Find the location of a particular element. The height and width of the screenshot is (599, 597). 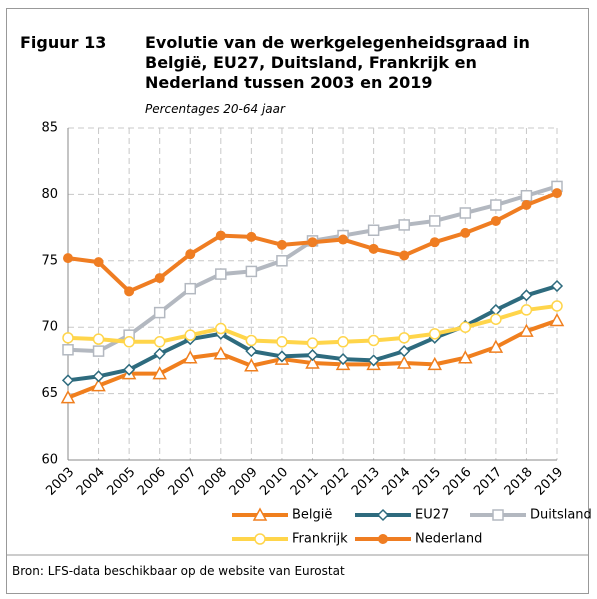

legend-label: Duitsland is located at coordinates (561, 515).